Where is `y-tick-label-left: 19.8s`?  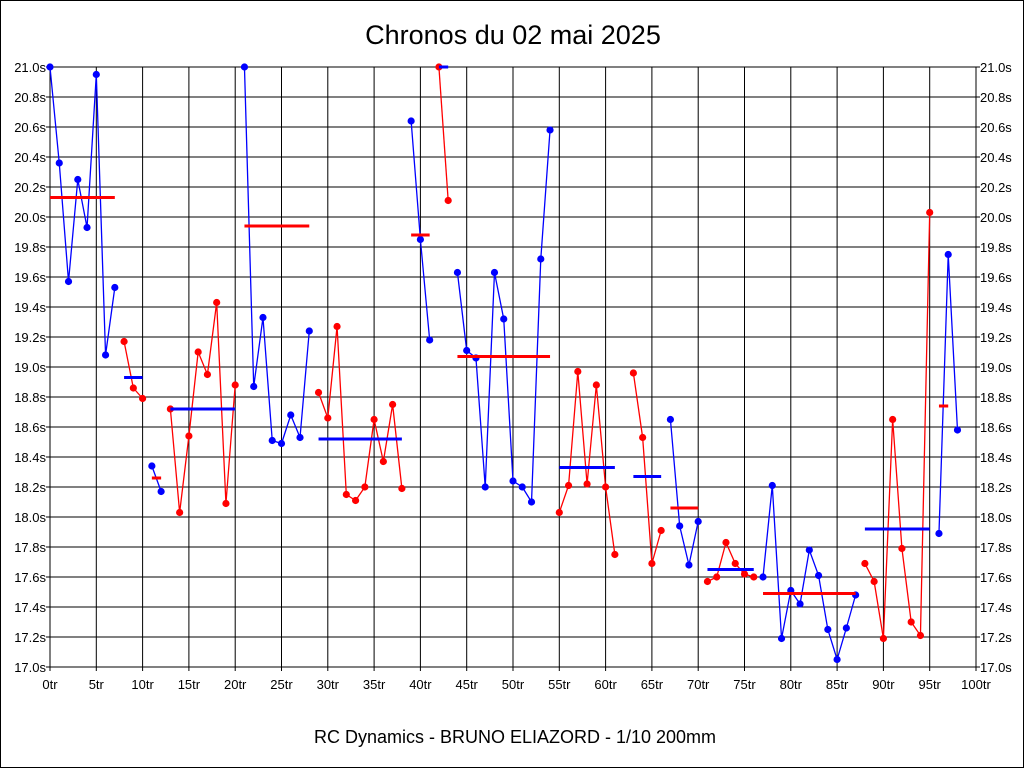 y-tick-label-left: 19.8s is located at coordinates (30, 247).